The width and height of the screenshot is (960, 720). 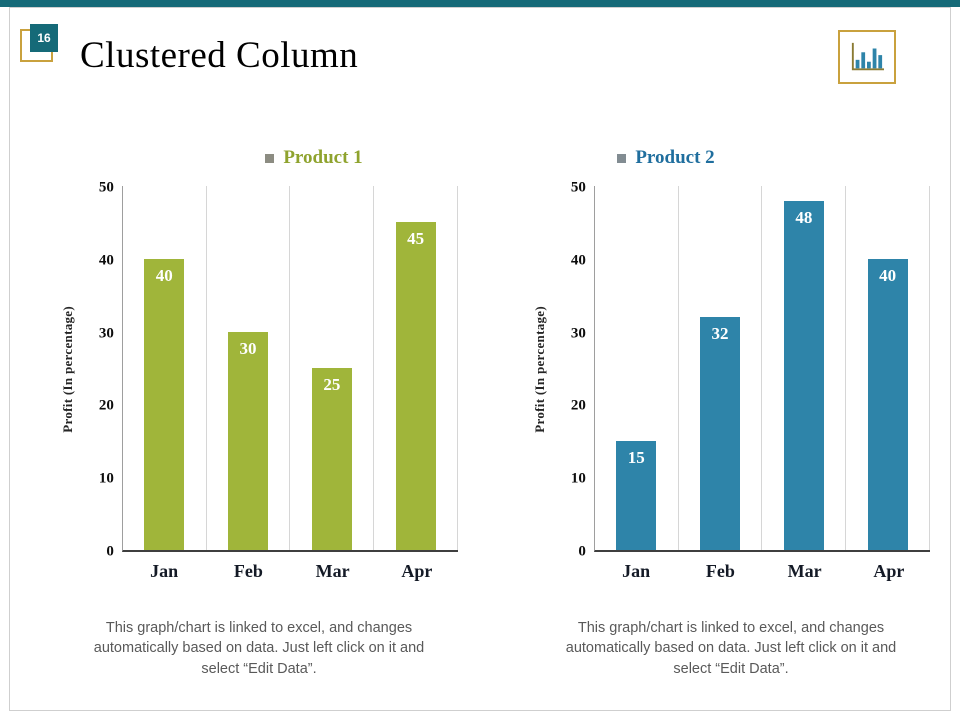 I want to click on bar-chart-icon, so click(x=867, y=57).